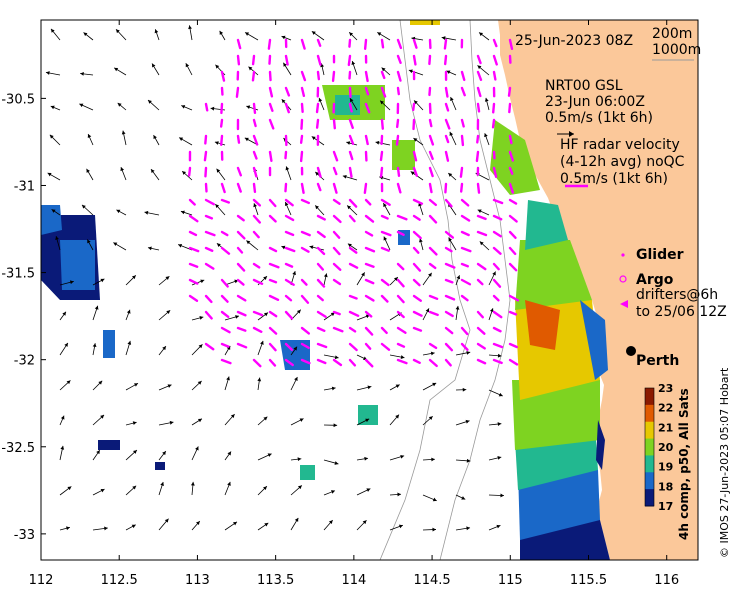 This screenshot has height=592, width=740. Describe the element at coordinates (676, 50) in the screenshot. I see `isobath-1000-label: 1000m` at that location.